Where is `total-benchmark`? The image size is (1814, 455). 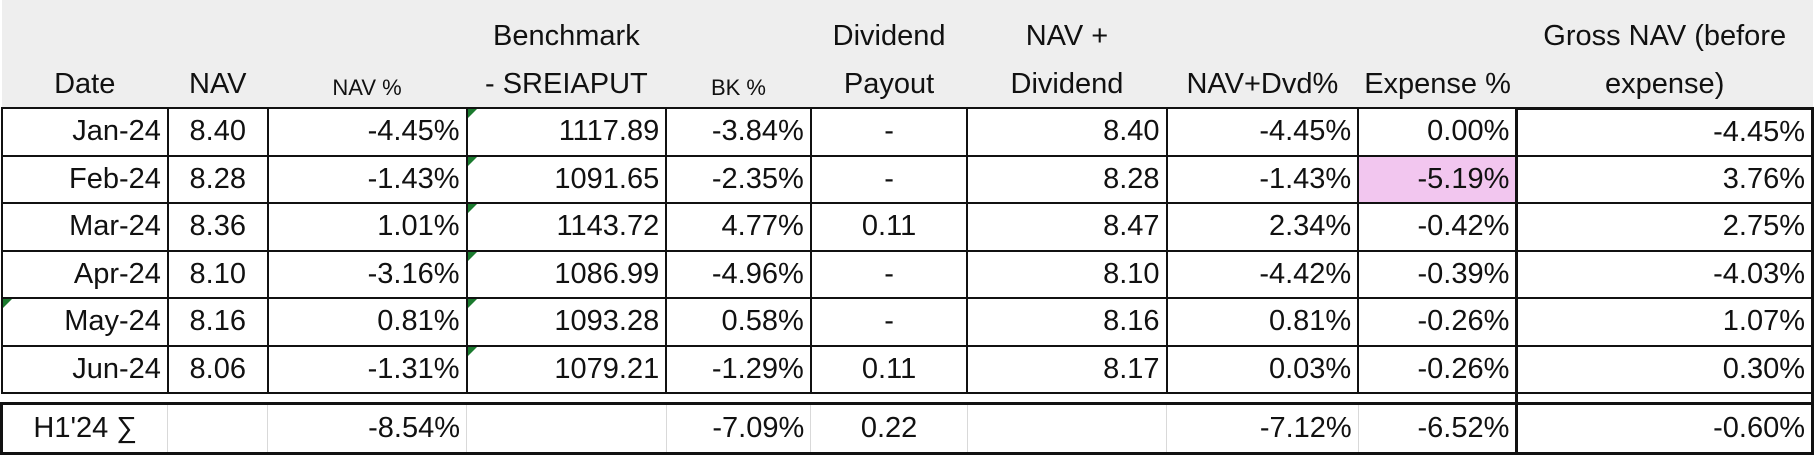 total-benchmark is located at coordinates (566, 428).